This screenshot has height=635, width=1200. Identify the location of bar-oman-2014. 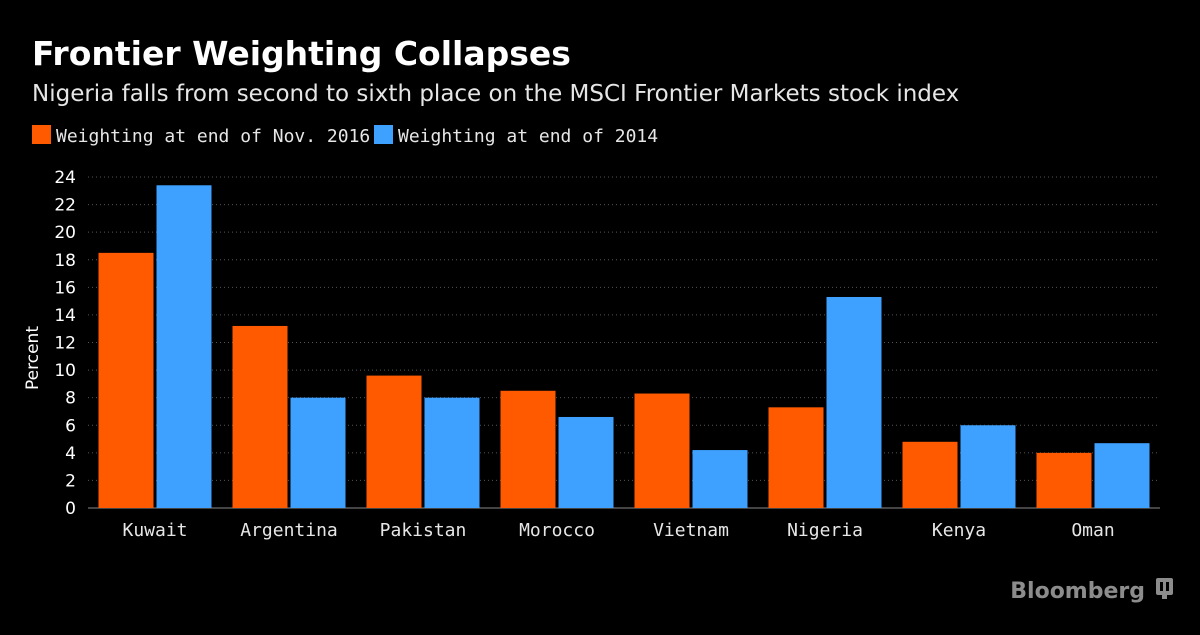
(1122, 475).